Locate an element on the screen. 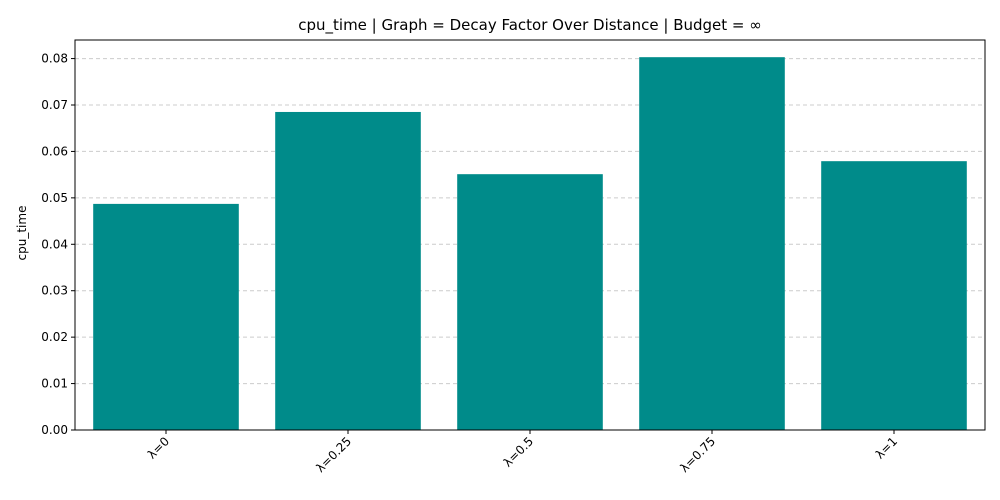  y-tick-label: 0.01 is located at coordinates (54, 384).